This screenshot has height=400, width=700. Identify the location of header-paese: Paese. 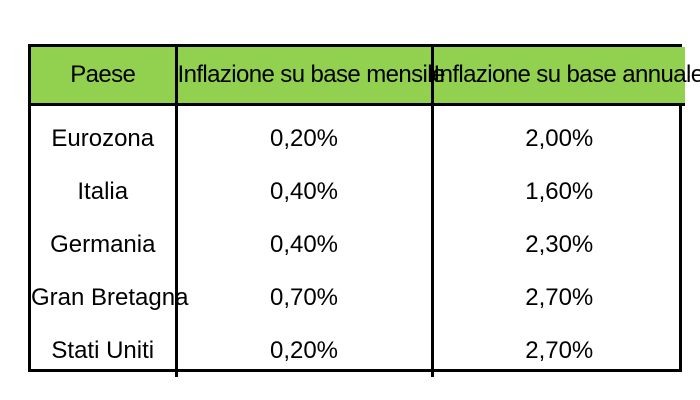
(103, 76).